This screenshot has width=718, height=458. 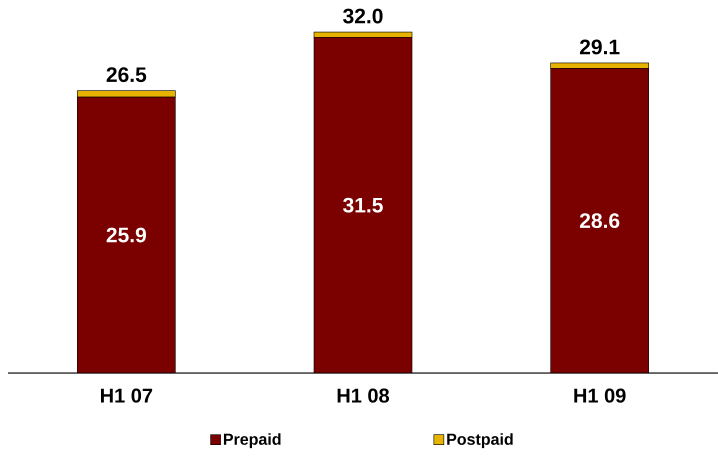 I want to click on x-tick-label: H1 07, so click(x=126, y=395).